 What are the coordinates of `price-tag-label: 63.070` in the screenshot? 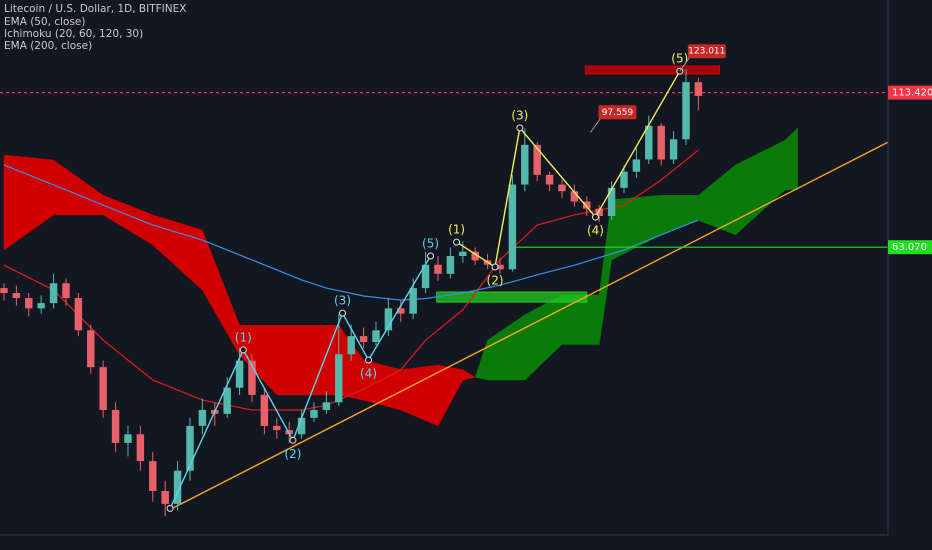 It's located at (909, 247).